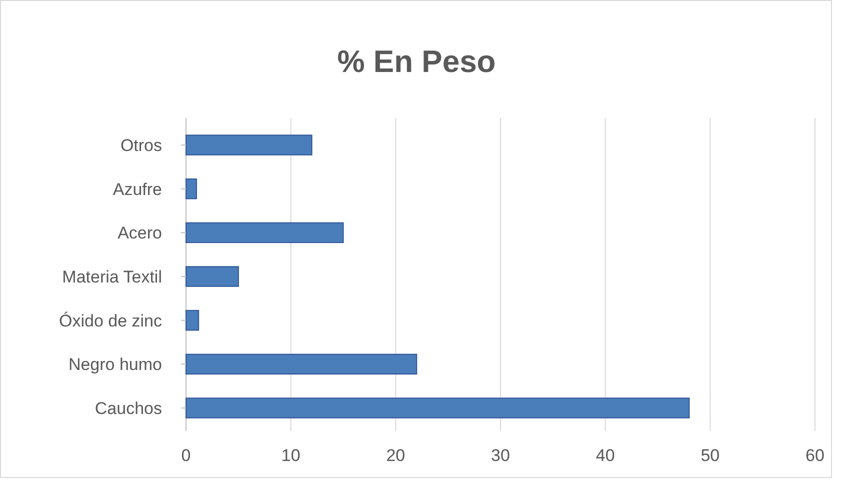 The image size is (843, 489). Describe the element at coordinates (112, 276) in the screenshot. I see `y-tick-label: Materia Textil` at that location.